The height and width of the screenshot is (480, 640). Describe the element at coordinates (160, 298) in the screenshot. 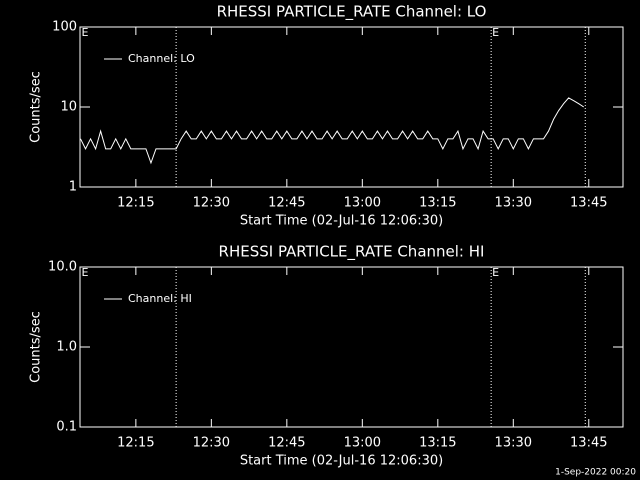

I see `legend-label: Channel: HI` at that location.